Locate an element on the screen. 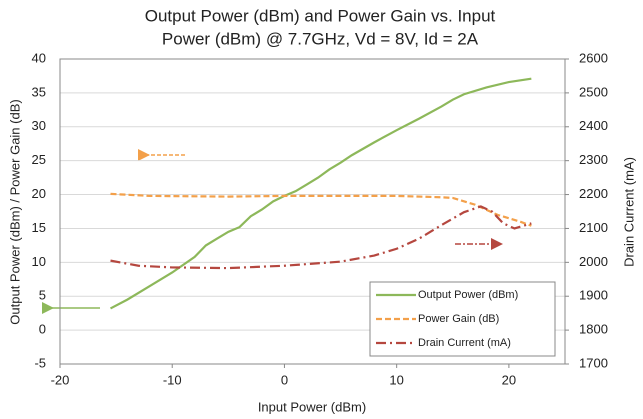 The width and height of the screenshot is (643, 419). y-tick-label: 30 is located at coordinates (39, 125).